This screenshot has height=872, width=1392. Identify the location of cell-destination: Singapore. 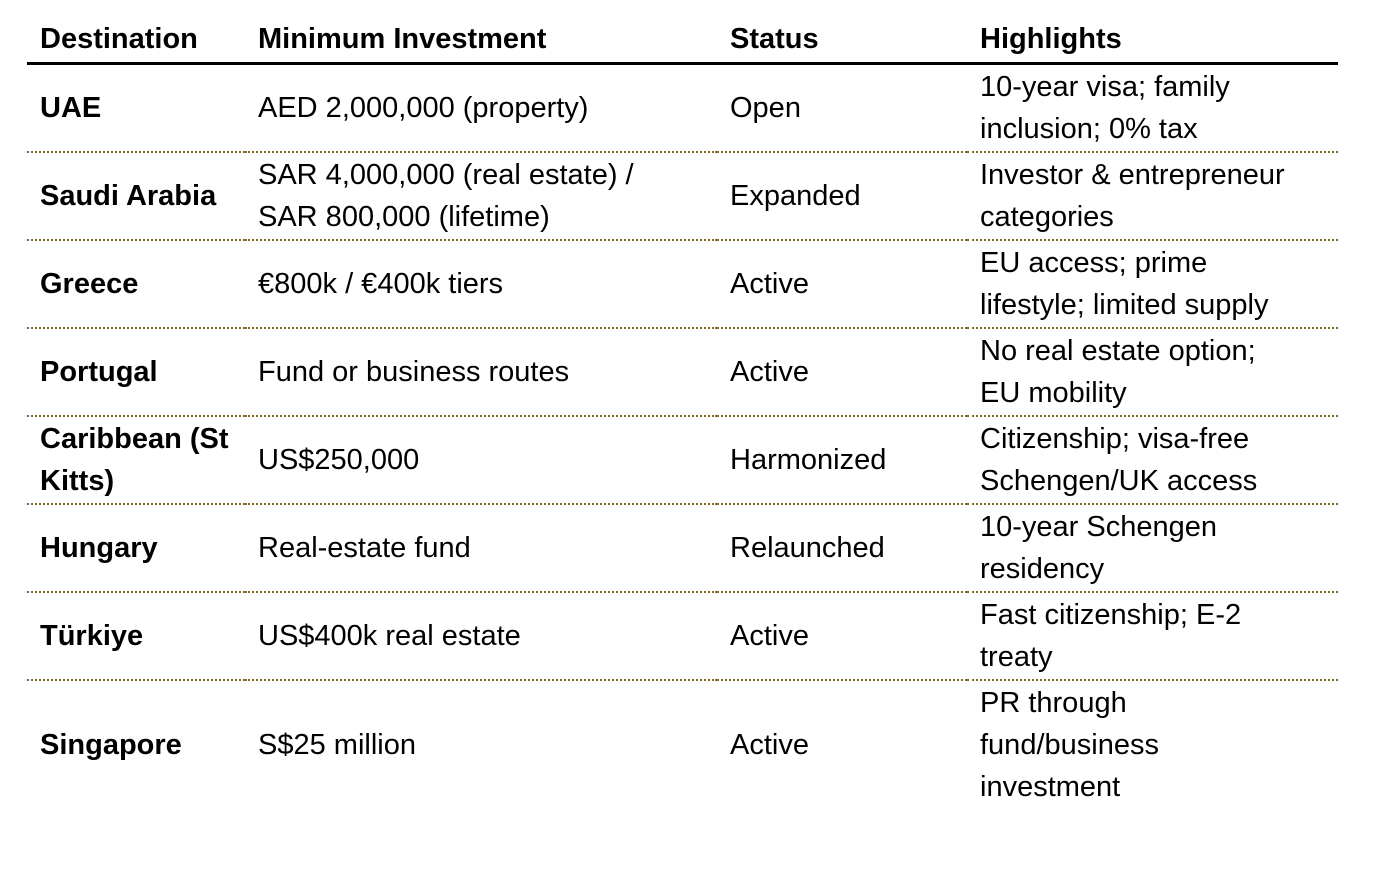
(111, 745).